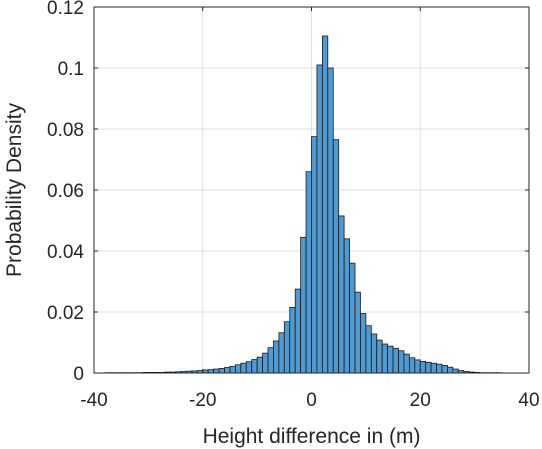 This screenshot has height=449, width=542. Describe the element at coordinates (528, 400) in the screenshot. I see `x-tick-label: 40` at that location.